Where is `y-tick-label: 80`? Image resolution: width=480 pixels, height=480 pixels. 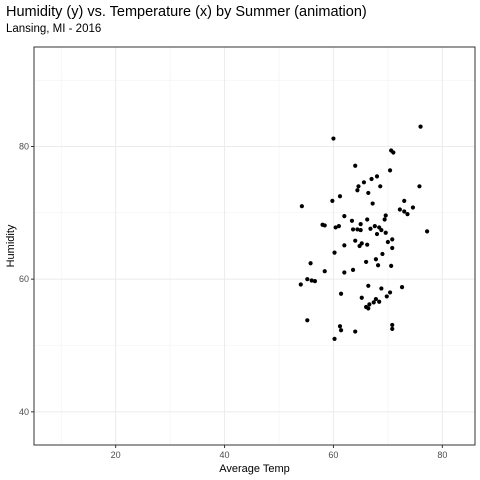
y-tick-label: 80 is located at coordinates (24, 147).